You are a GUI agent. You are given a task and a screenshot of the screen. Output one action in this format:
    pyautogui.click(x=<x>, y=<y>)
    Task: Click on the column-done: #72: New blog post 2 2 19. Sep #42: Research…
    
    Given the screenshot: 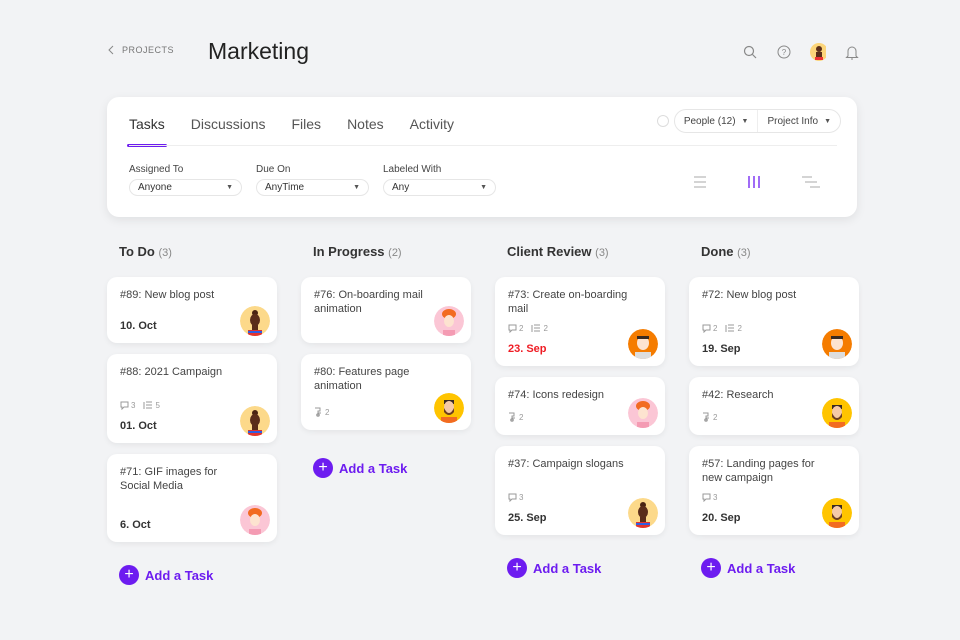 What is the action you would take?
    pyautogui.click(x=774, y=427)
    